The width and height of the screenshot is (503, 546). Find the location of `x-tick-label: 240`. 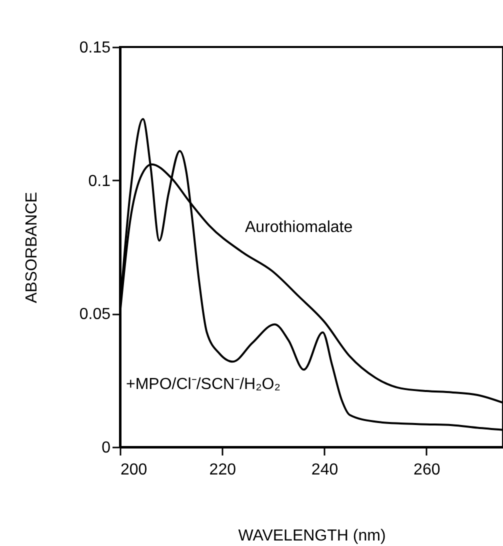

x-tick-label: 240 is located at coordinates (324, 470).